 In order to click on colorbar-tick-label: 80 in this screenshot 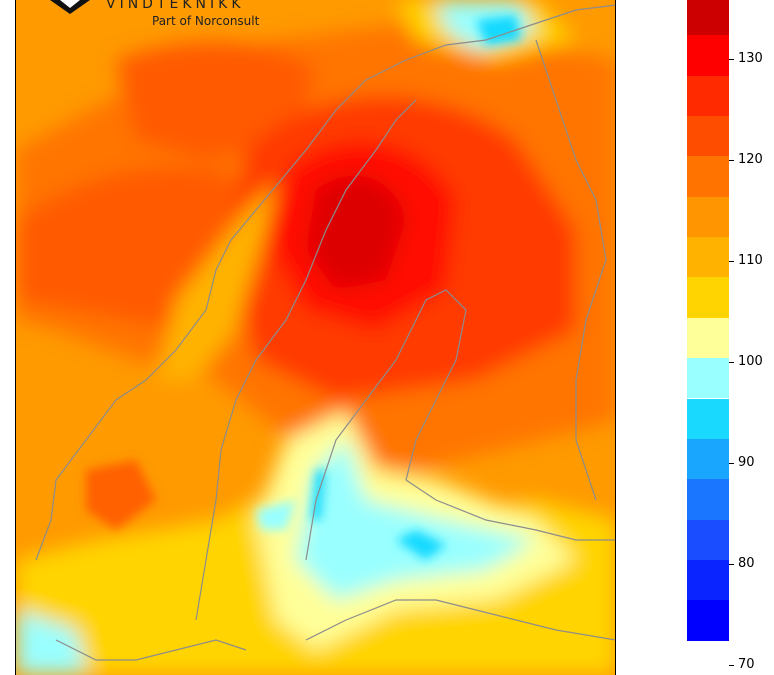, I will do `click(746, 563)`.